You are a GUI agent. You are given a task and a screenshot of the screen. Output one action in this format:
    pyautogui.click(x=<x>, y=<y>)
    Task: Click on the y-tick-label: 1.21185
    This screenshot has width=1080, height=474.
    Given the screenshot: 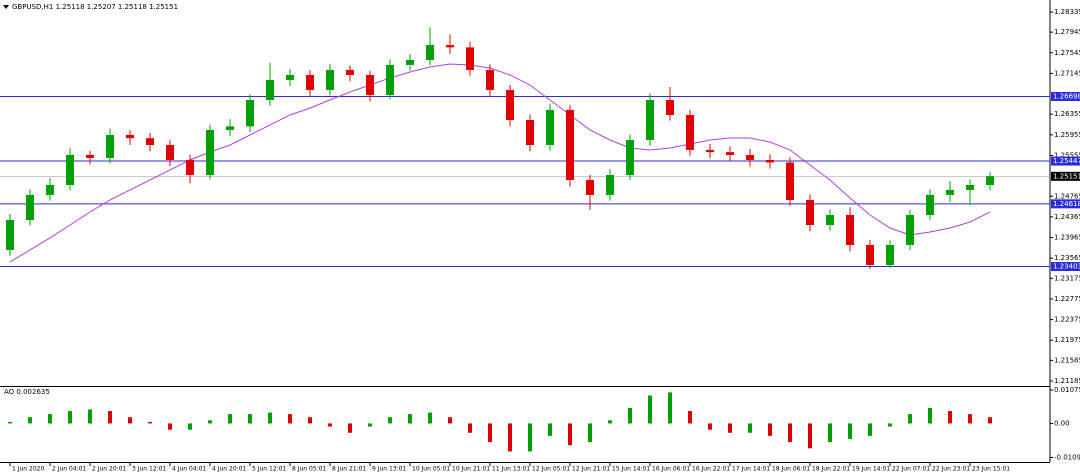 What is the action you would take?
    pyautogui.click(x=1067, y=381)
    